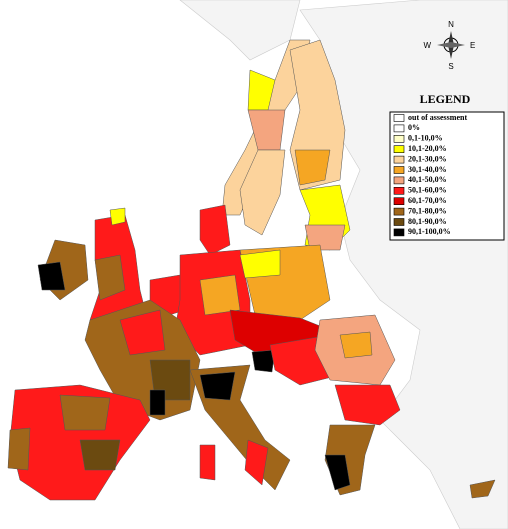  What do you see at coordinates (451, 24) in the screenshot?
I see `compass-north: N` at bounding box center [451, 24].